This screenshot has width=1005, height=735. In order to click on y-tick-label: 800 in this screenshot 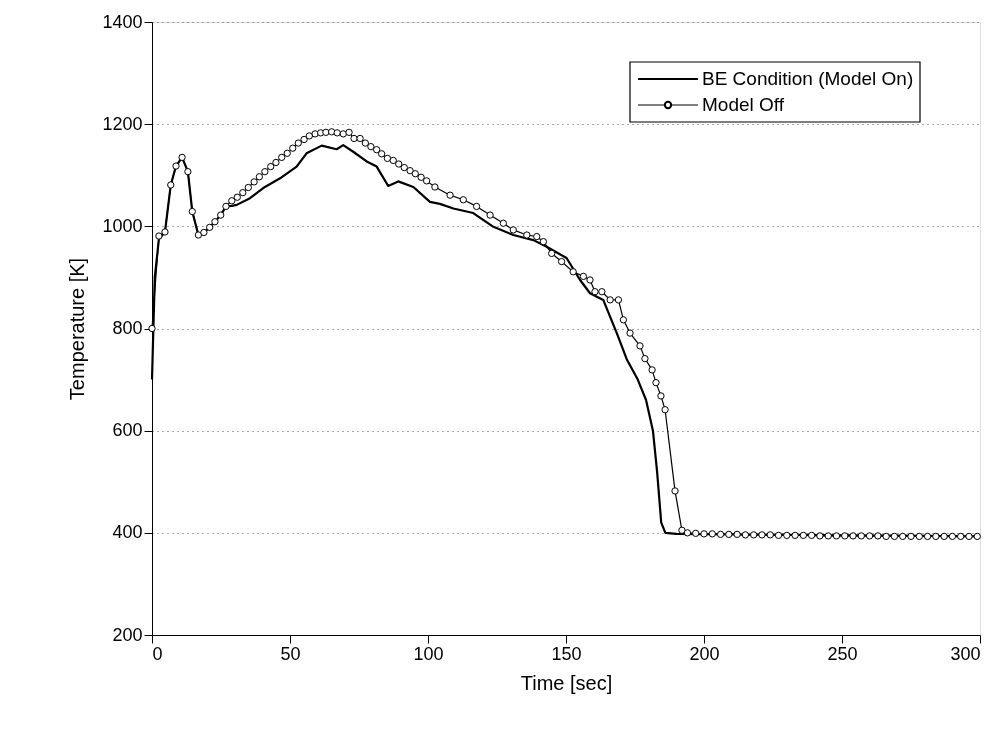, I will do `click(127, 328)`.